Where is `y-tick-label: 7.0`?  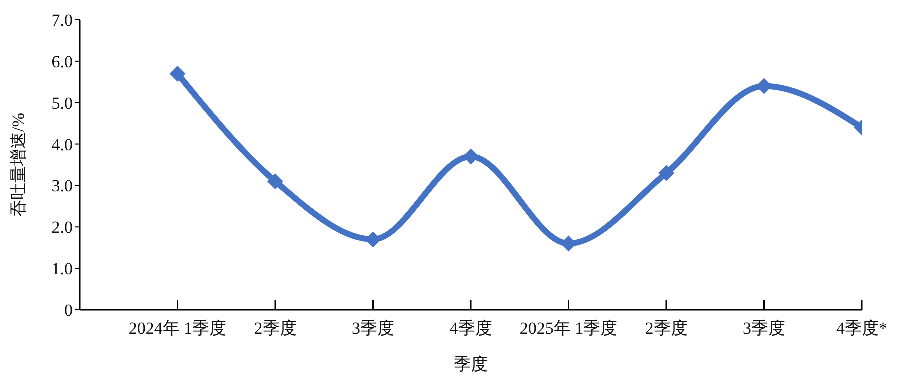
y-tick-label: 7.0 is located at coordinates (62, 20).